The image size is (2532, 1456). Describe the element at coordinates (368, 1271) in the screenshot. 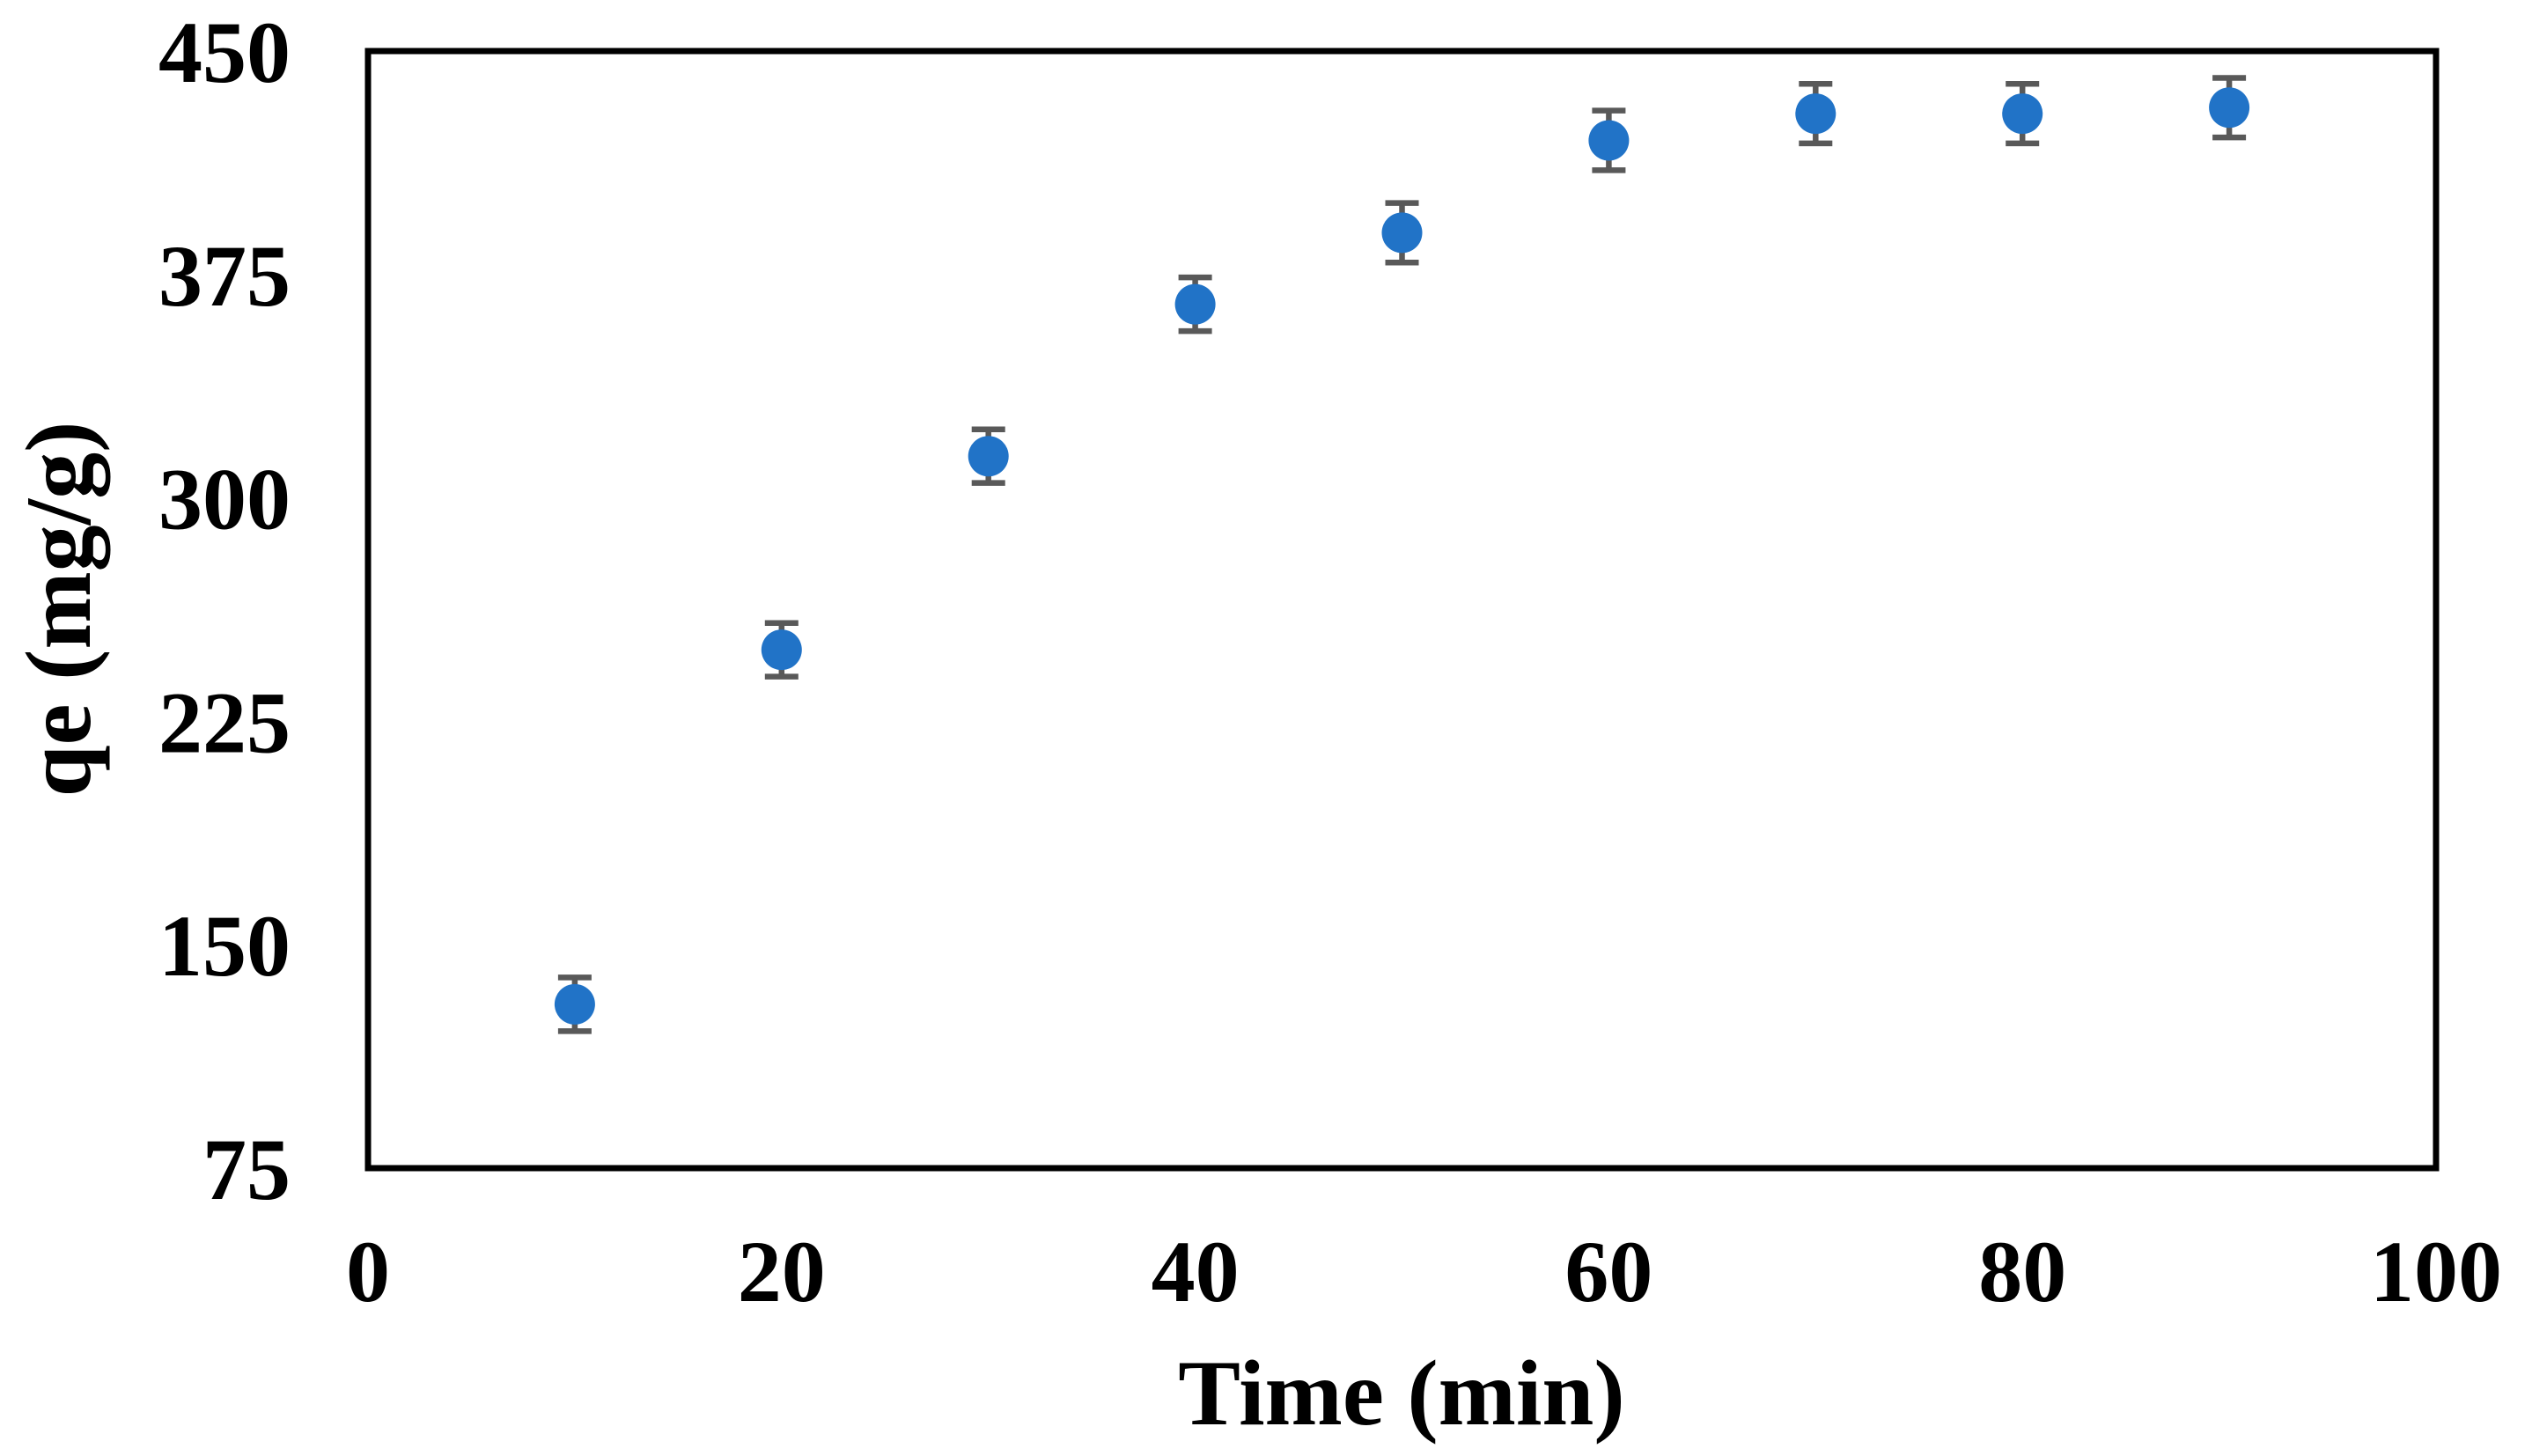

I see `x-tick-label: 0` at that location.